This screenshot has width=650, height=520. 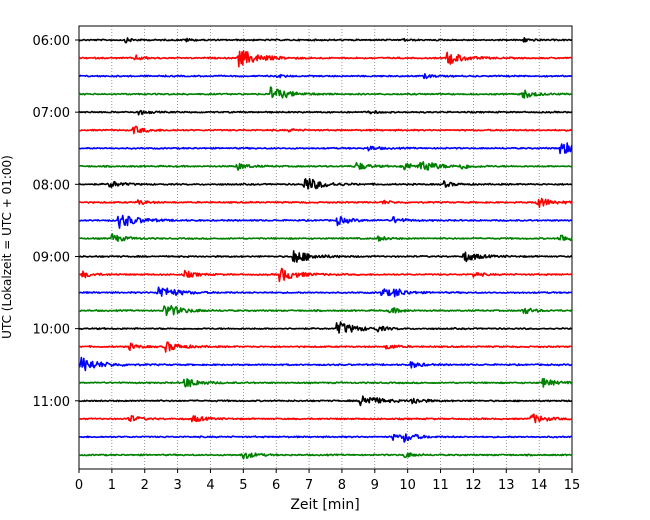 I want to click on x-tick-label: 2, so click(x=145, y=485).